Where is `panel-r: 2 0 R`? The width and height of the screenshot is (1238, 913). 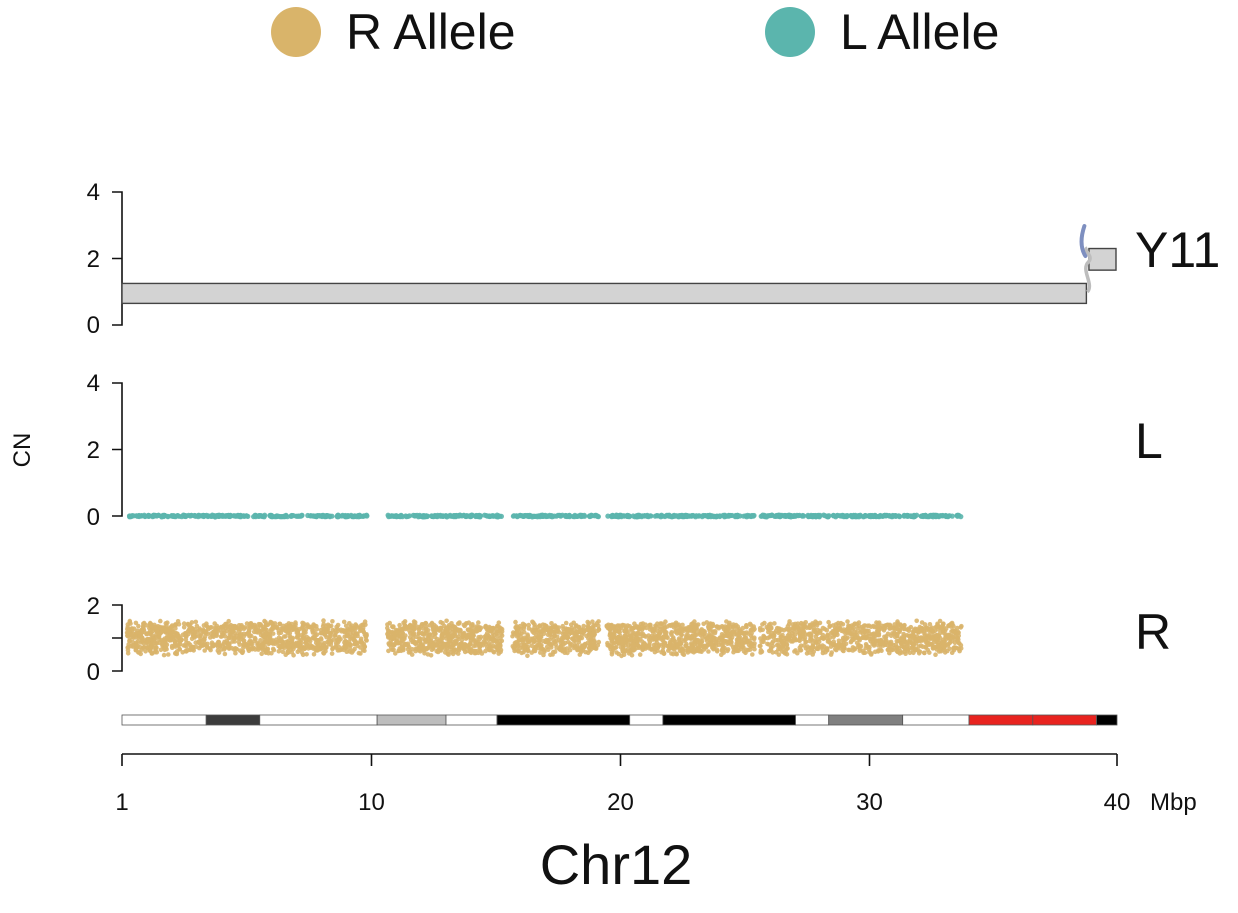
panel-r: 2 0 R is located at coordinates (629, 639).